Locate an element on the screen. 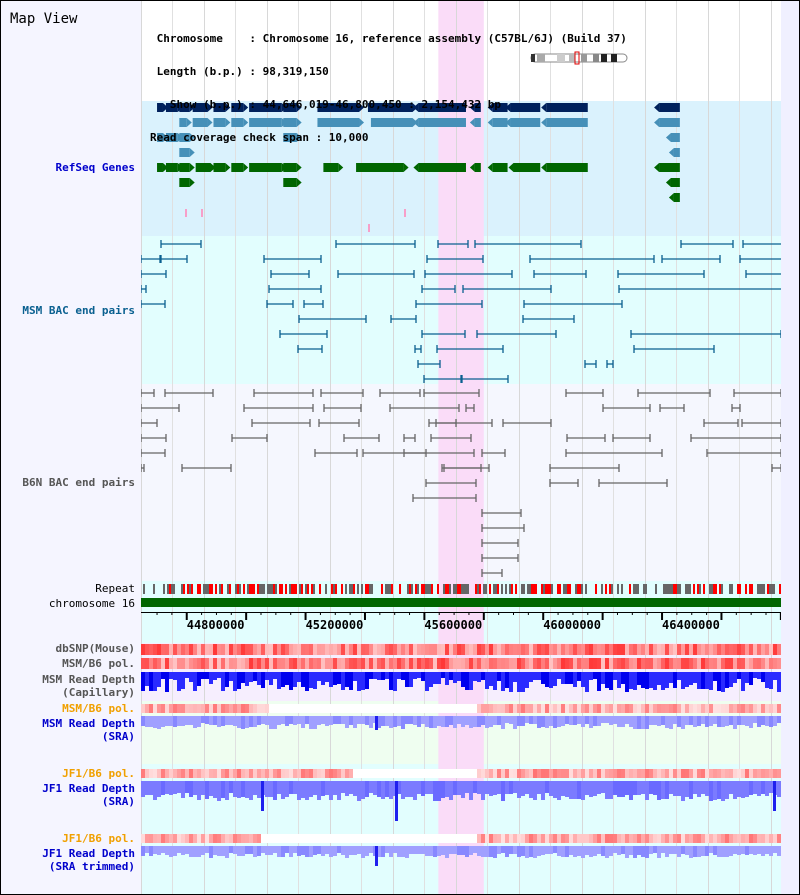  small-feature-mark is located at coordinates (186, 213).